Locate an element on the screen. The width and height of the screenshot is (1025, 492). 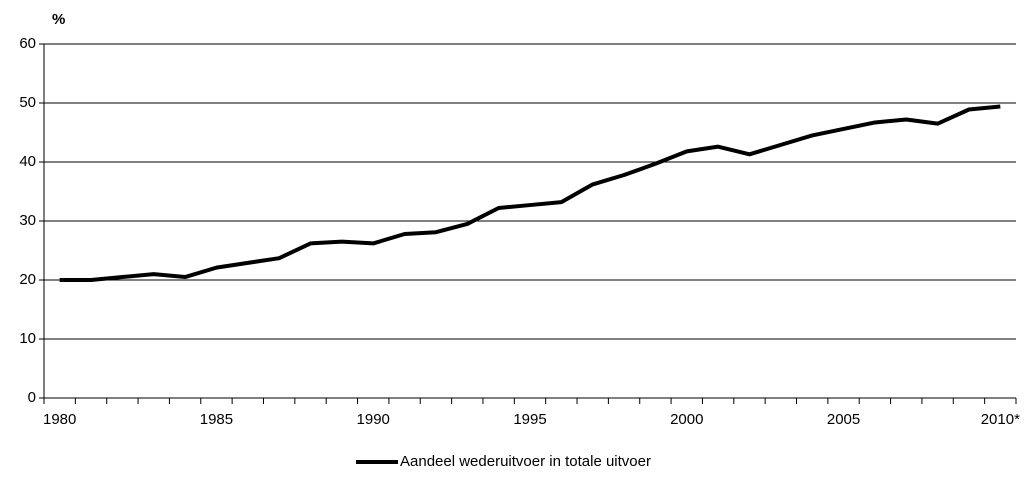
y-tick-label: 10 is located at coordinates (27, 338).